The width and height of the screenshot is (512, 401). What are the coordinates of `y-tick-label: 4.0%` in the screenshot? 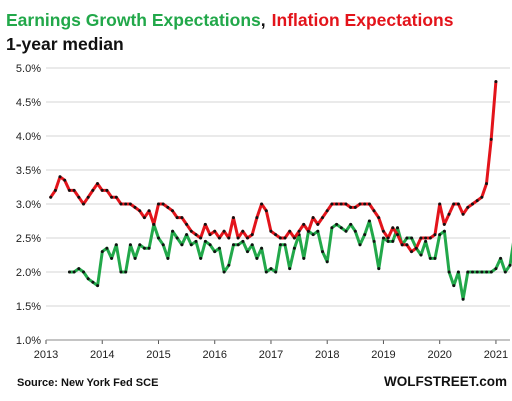 It's located at (28, 137).